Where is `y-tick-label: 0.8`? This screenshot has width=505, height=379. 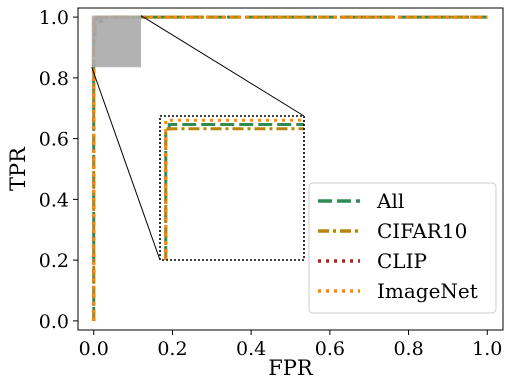 y-tick-label: 0.8 is located at coordinates (54, 79).